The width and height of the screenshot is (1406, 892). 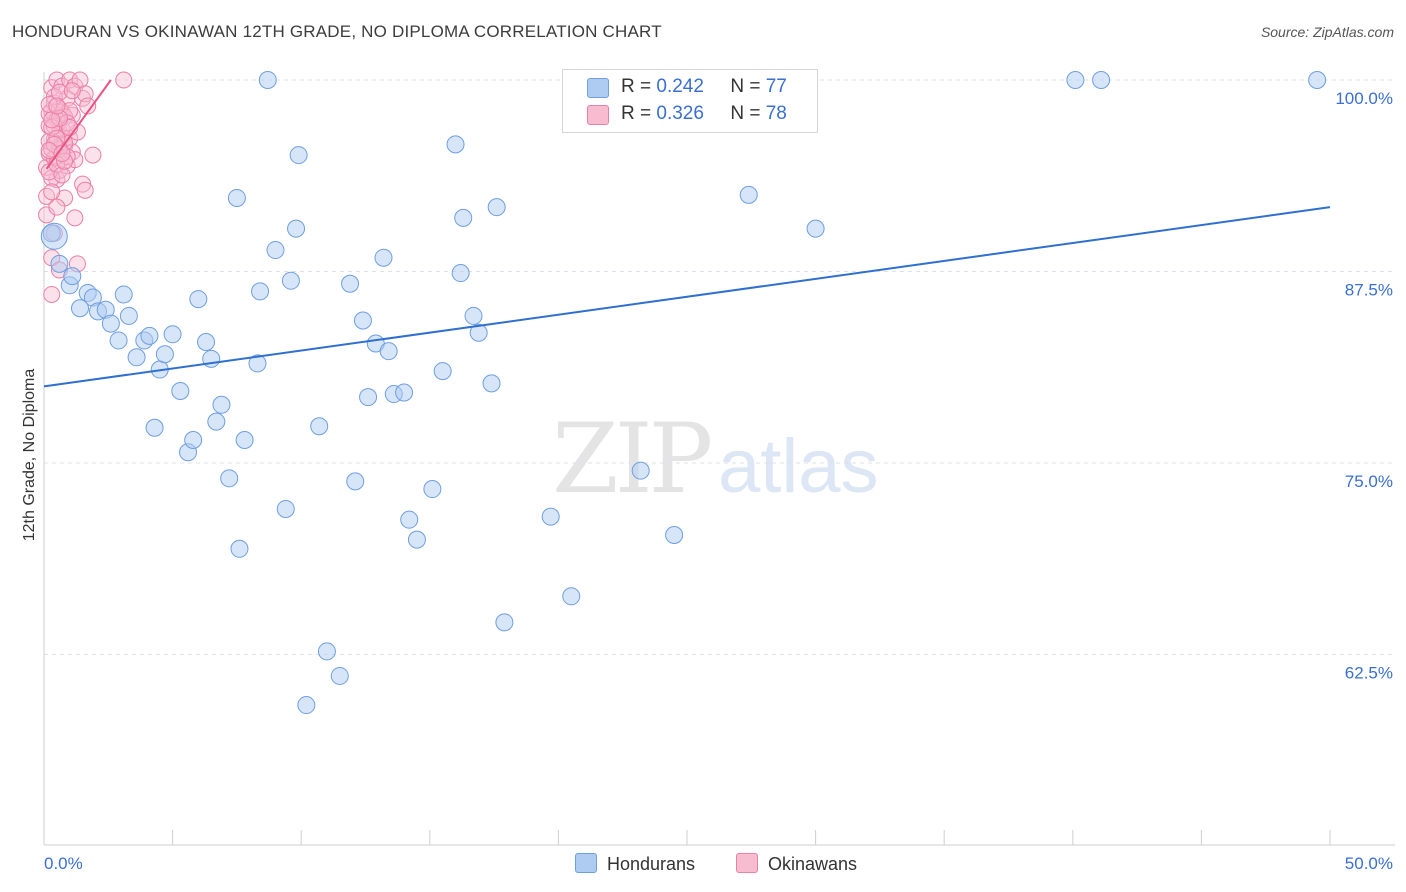 I want to click on legend-label: Hondurans, so click(x=651, y=864).